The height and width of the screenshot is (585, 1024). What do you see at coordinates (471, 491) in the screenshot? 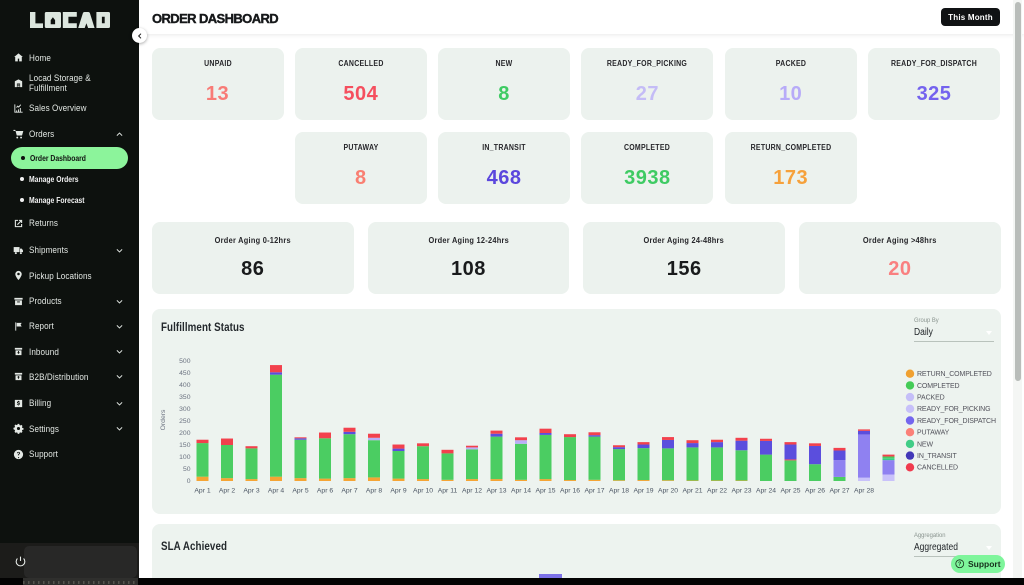
I see `svg-text: Apr 12` at bounding box center [471, 491].